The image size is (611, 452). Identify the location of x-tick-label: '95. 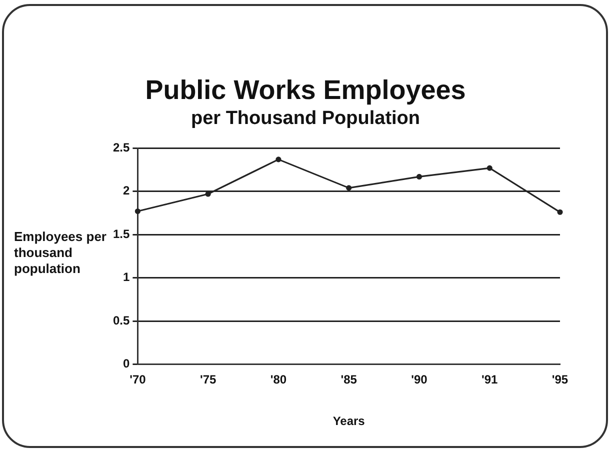
(560, 379).